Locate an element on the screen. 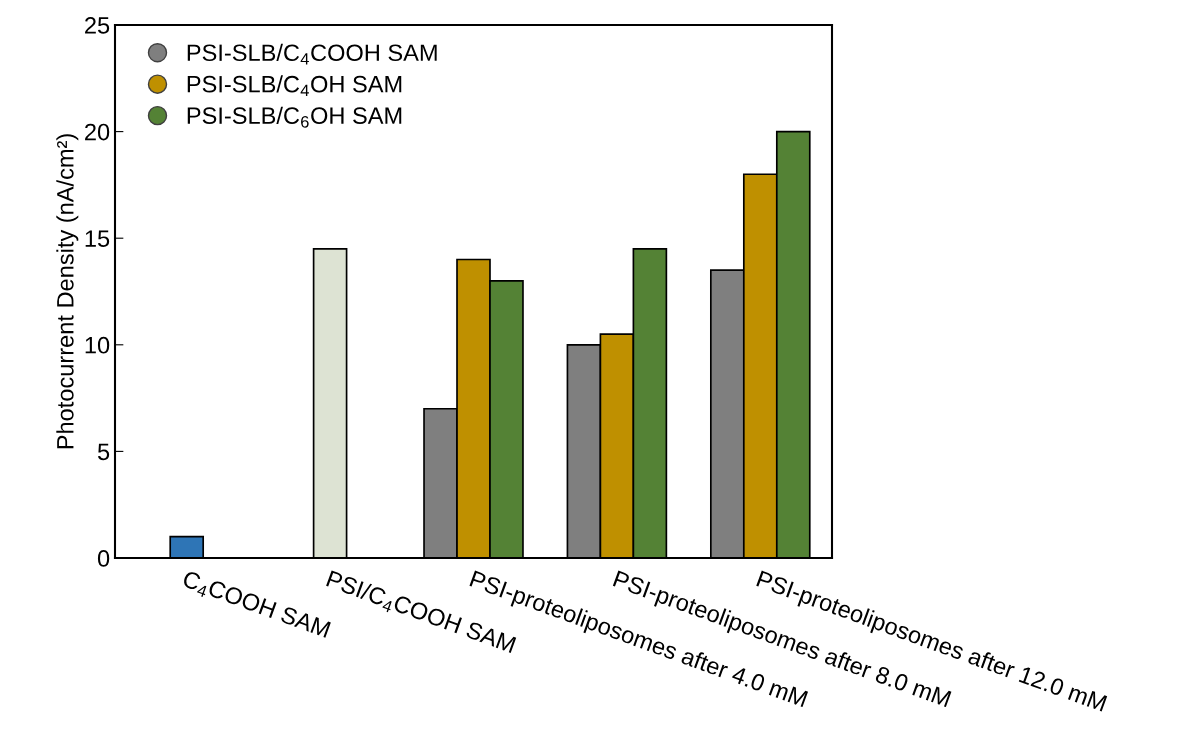 The image size is (1200, 752). legend-label: PSI-SLB/C$_{4}$OH SAM is located at coordinates (294, 86).